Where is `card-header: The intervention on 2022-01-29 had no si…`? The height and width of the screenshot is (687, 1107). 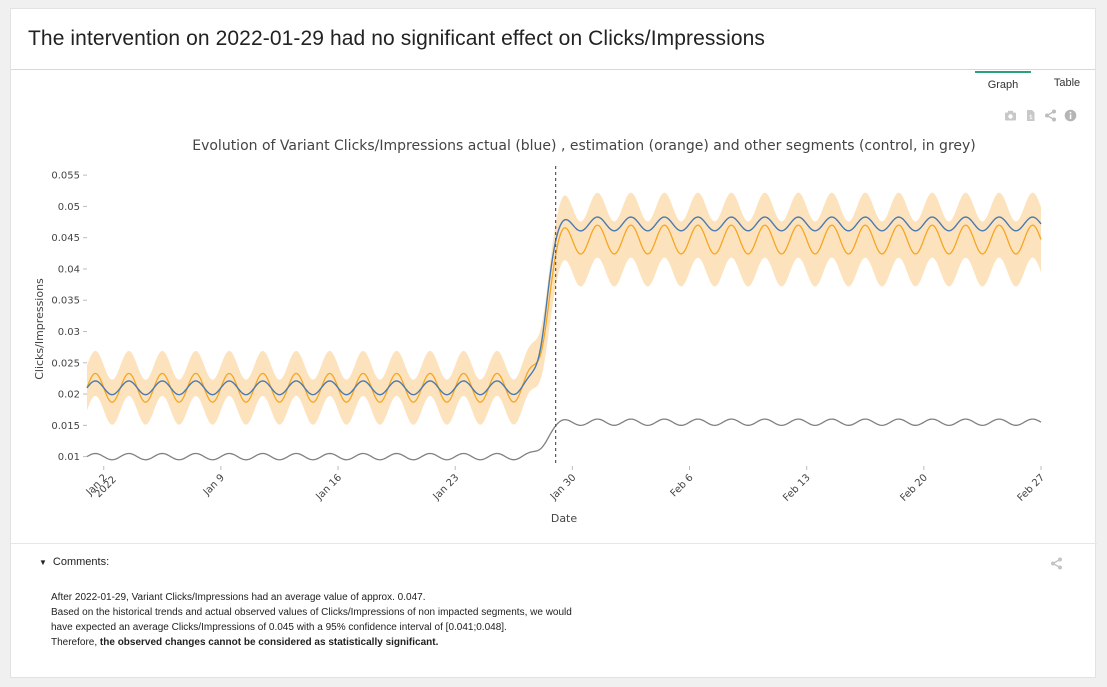
card-header: The intervention on 2022-01-29 had no si… is located at coordinates (553, 39).